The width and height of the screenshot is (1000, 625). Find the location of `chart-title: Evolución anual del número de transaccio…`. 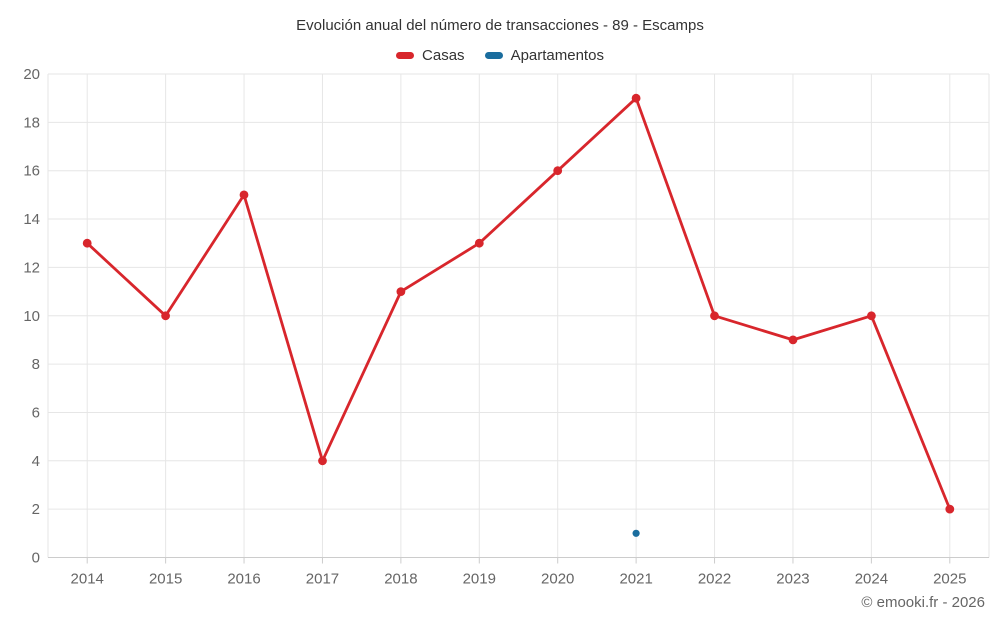

chart-title: Evolución anual del número de transaccio… is located at coordinates (500, 25).